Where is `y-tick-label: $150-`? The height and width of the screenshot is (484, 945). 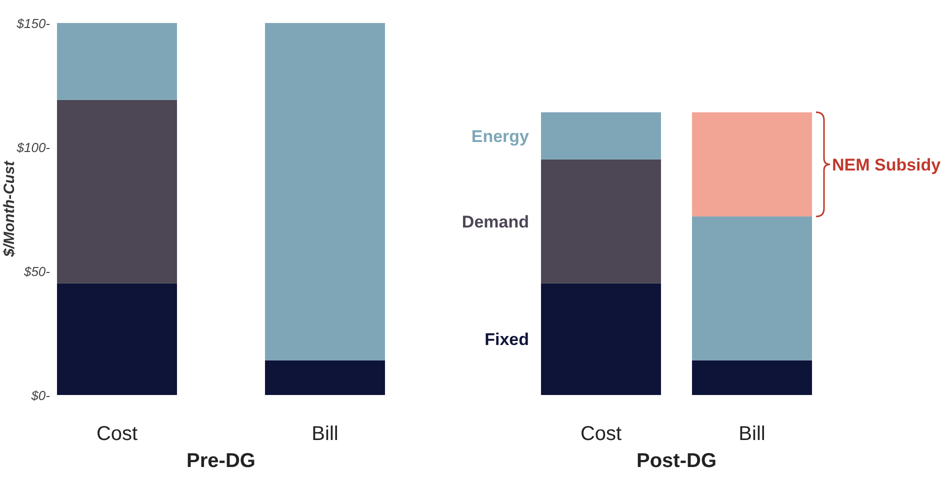
y-tick-label: $150- is located at coordinates (33, 23).